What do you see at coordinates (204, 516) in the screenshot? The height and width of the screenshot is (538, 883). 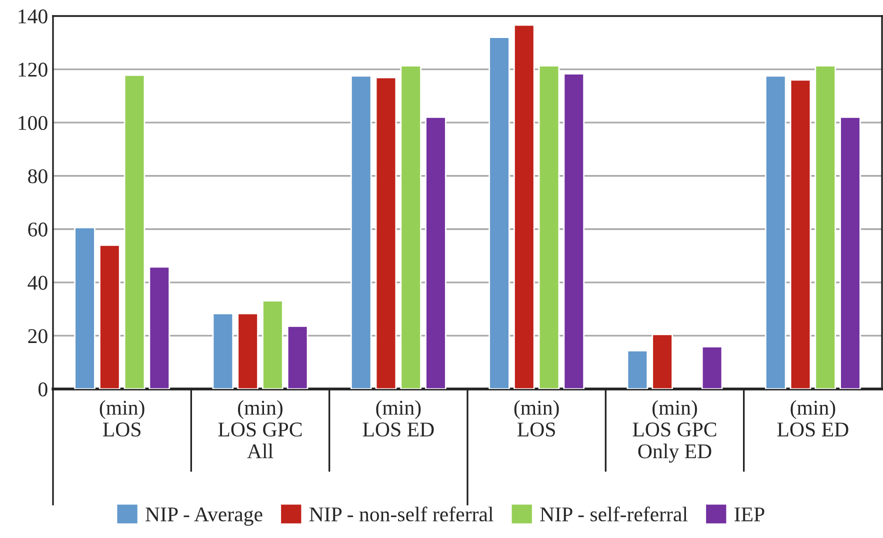 I see `legend-label: NIP - Average` at bounding box center [204, 516].